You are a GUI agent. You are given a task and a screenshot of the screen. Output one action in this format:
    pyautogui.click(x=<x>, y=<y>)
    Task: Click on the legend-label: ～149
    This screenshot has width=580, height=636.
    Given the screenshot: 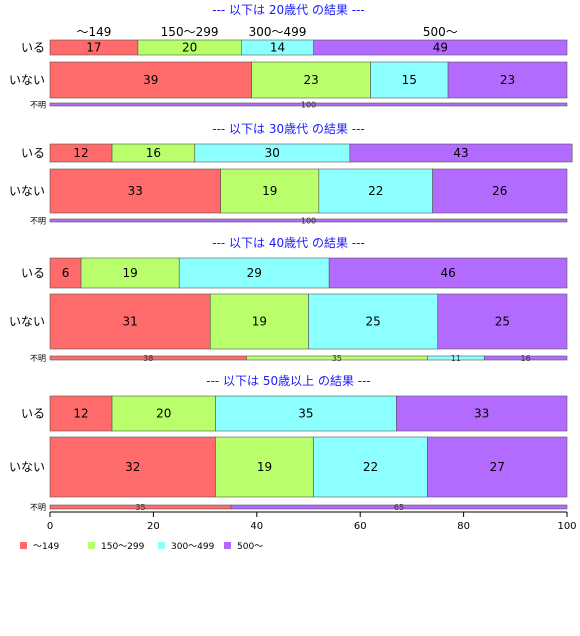 What is the action you would take?
    pyautogui.click(x=46, y=547)
    